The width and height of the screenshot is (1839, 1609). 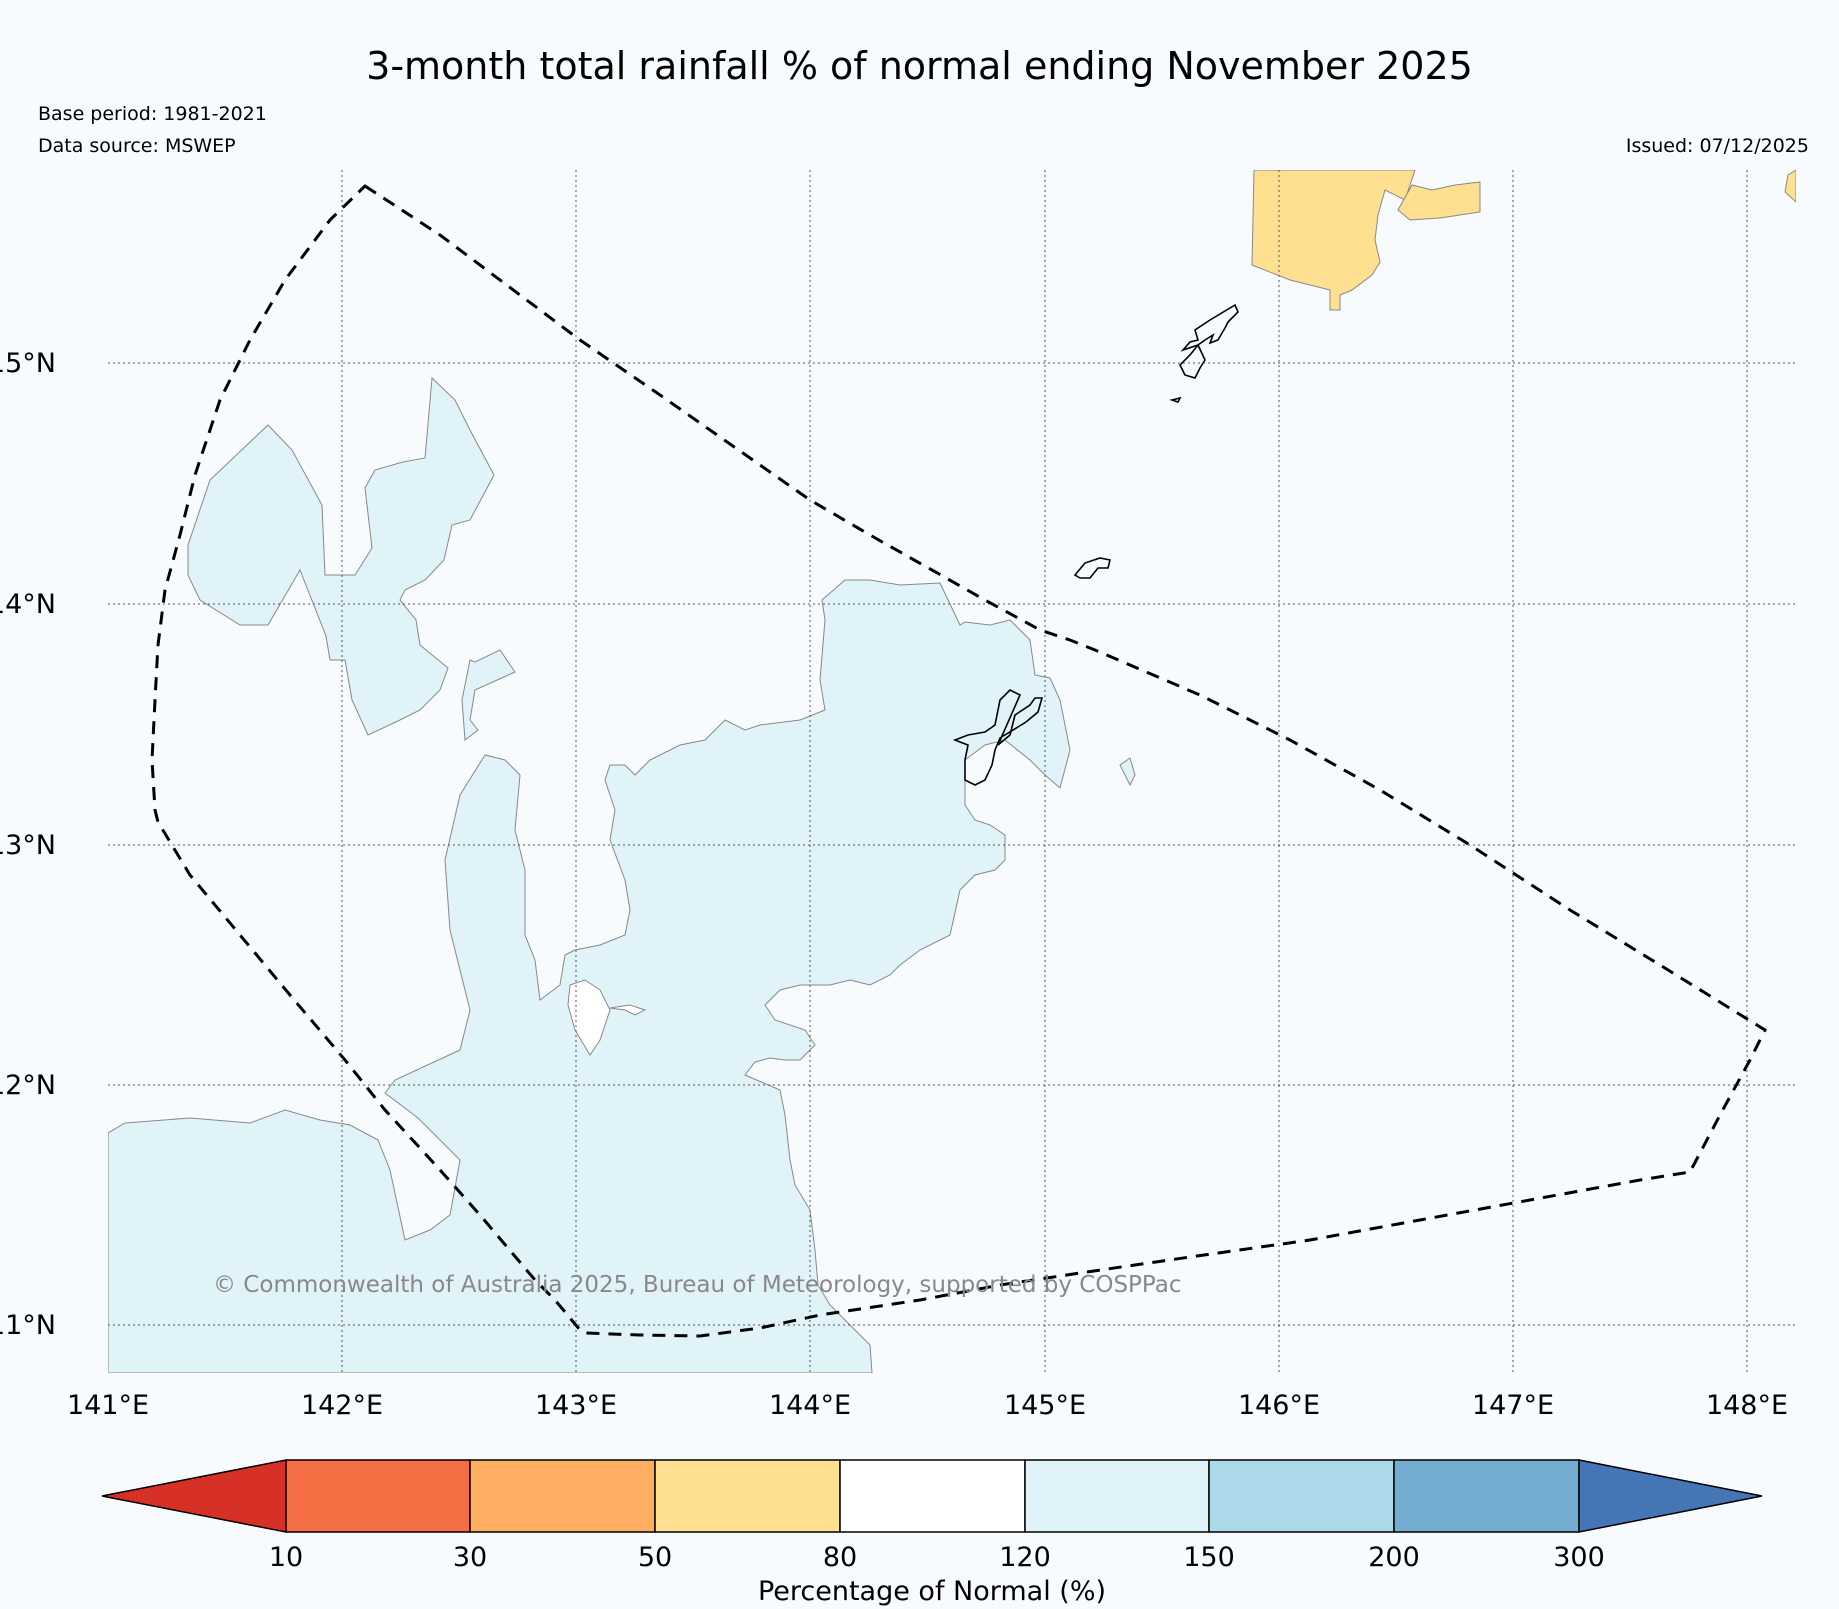 I want to click on lon-label-145e: 145°E, so click(x=1045, y=1405).